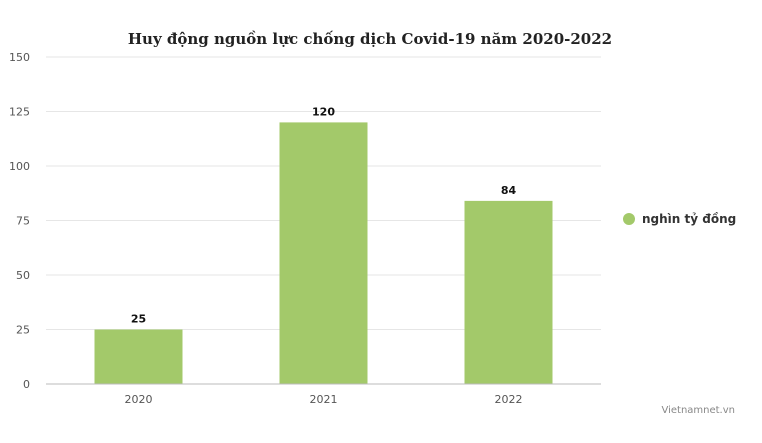 This screenshot has width=762, height=443. Describe the element at coordinates (23, 221) in the screenshot. I see `y-tick-label: 75` at that location.